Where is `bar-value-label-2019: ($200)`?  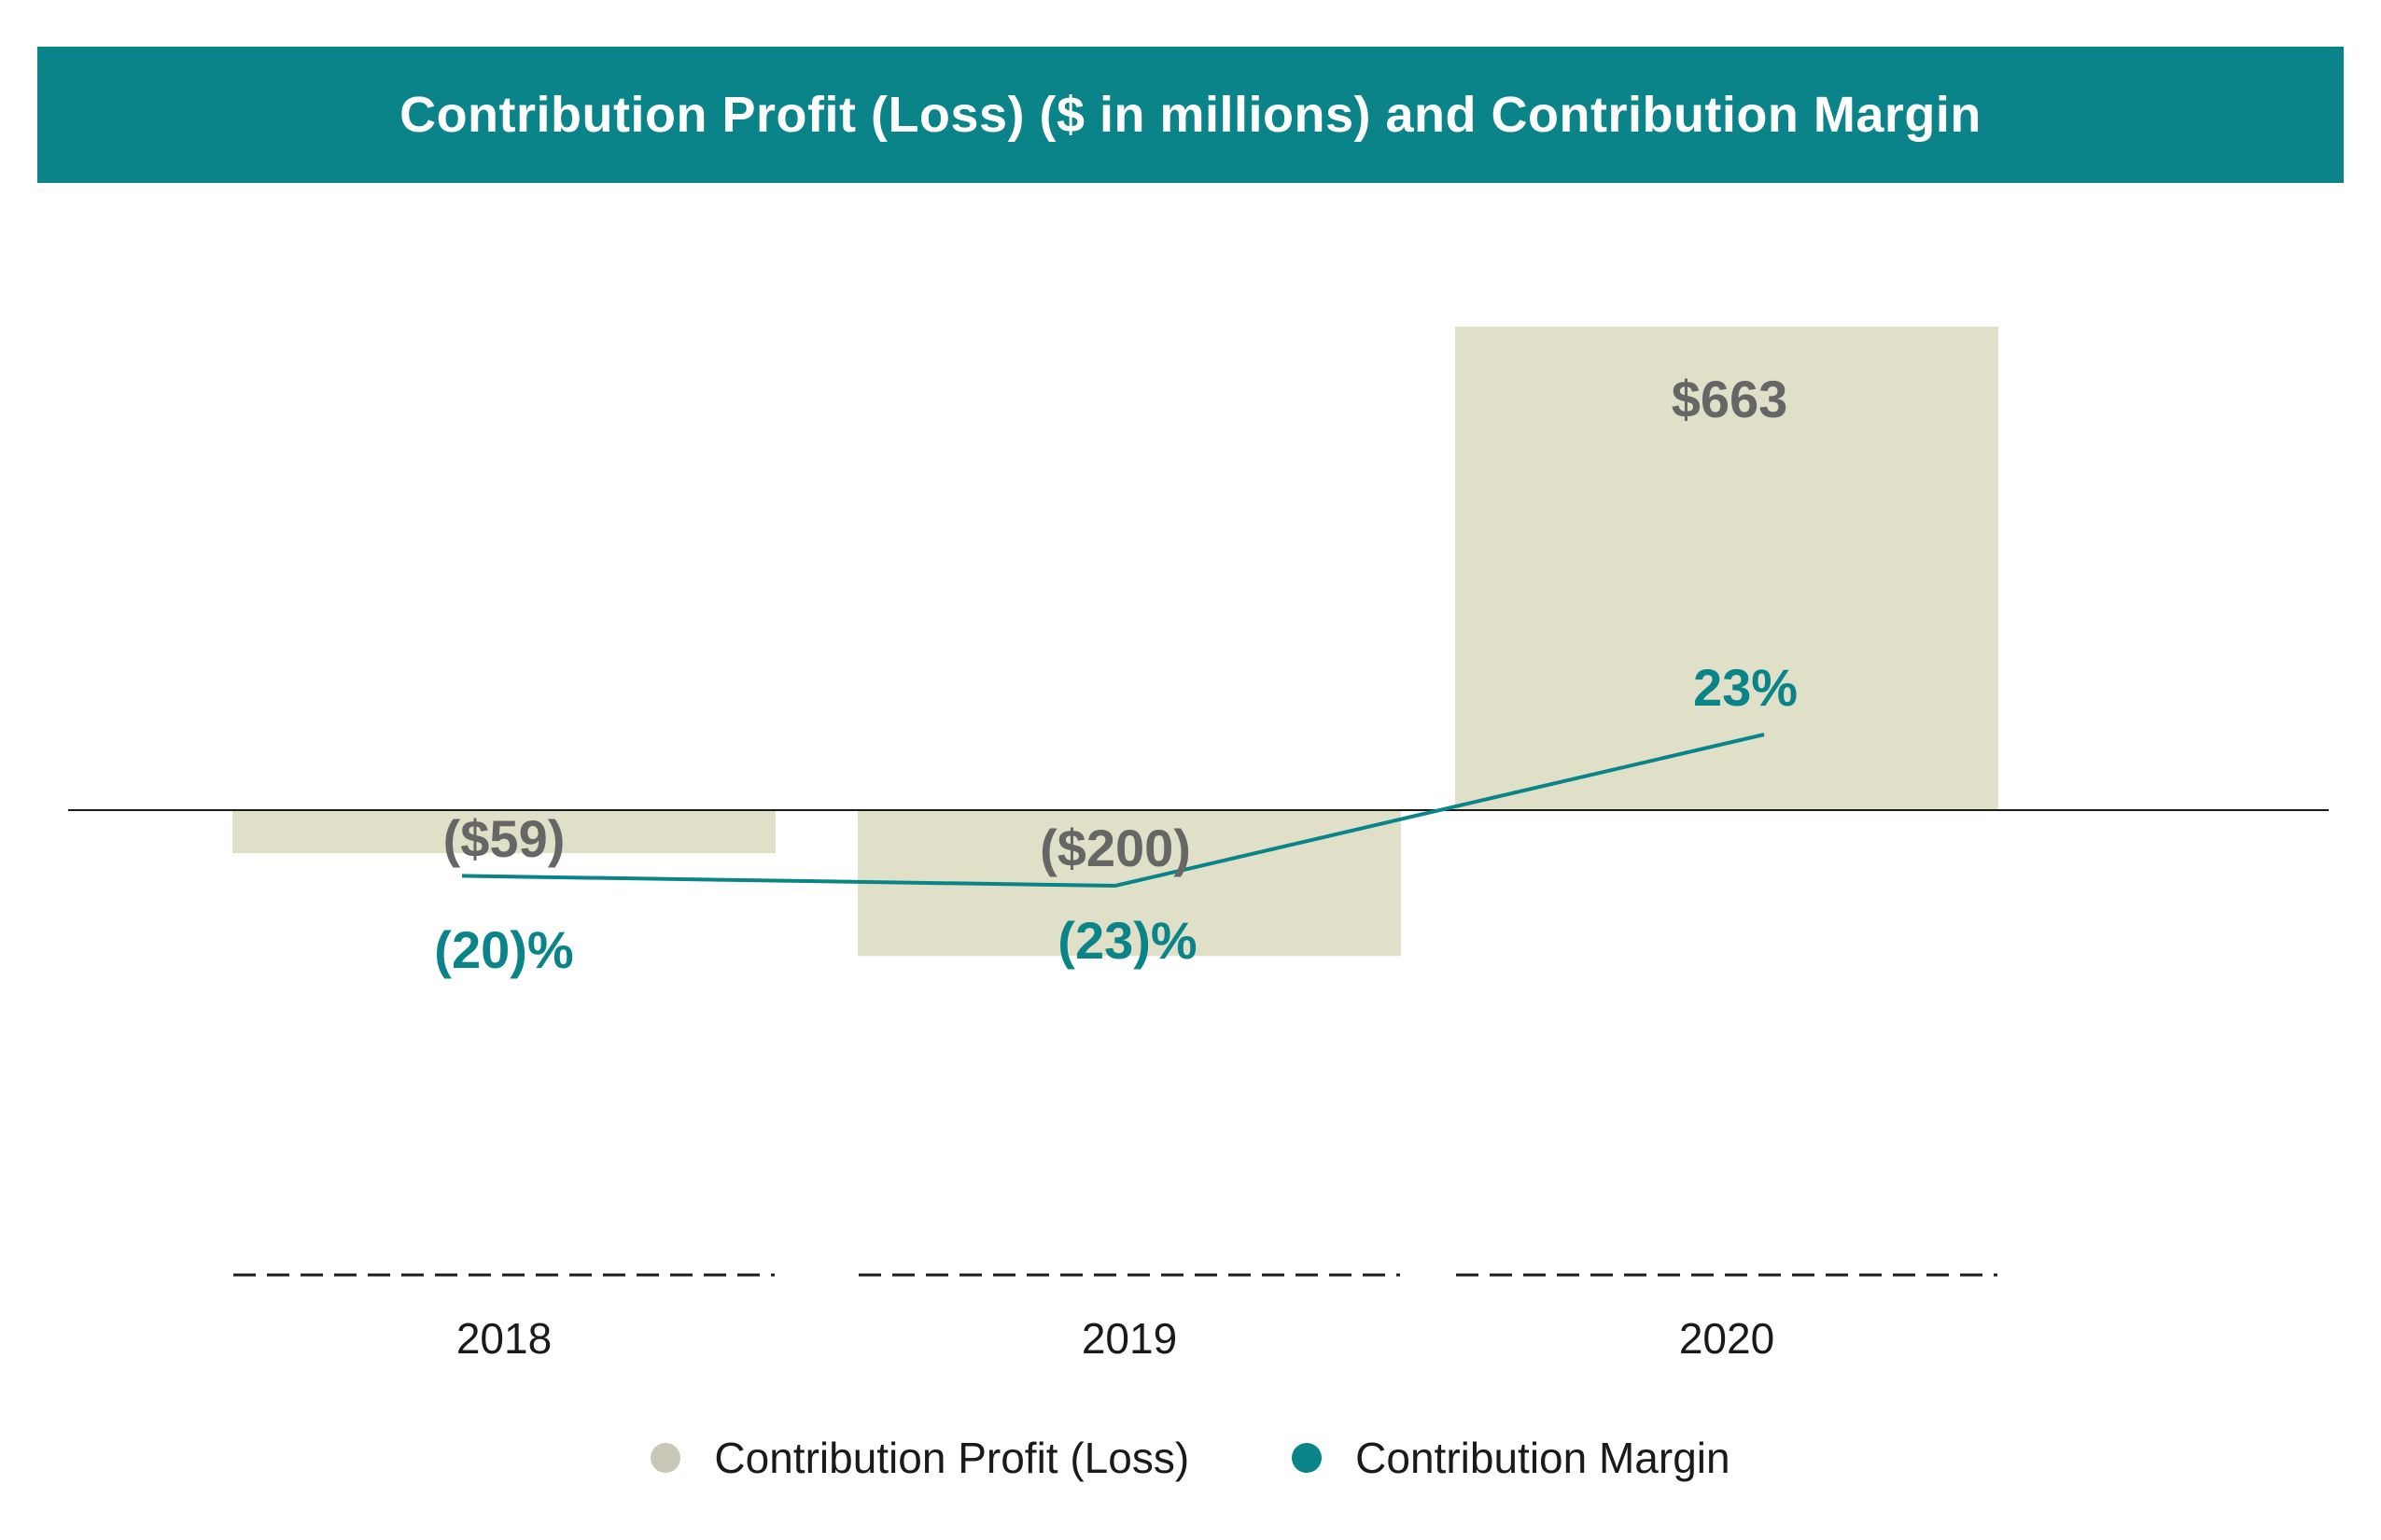
bar-value-label-2019: ($200) is located at coordinates (1115, 848).